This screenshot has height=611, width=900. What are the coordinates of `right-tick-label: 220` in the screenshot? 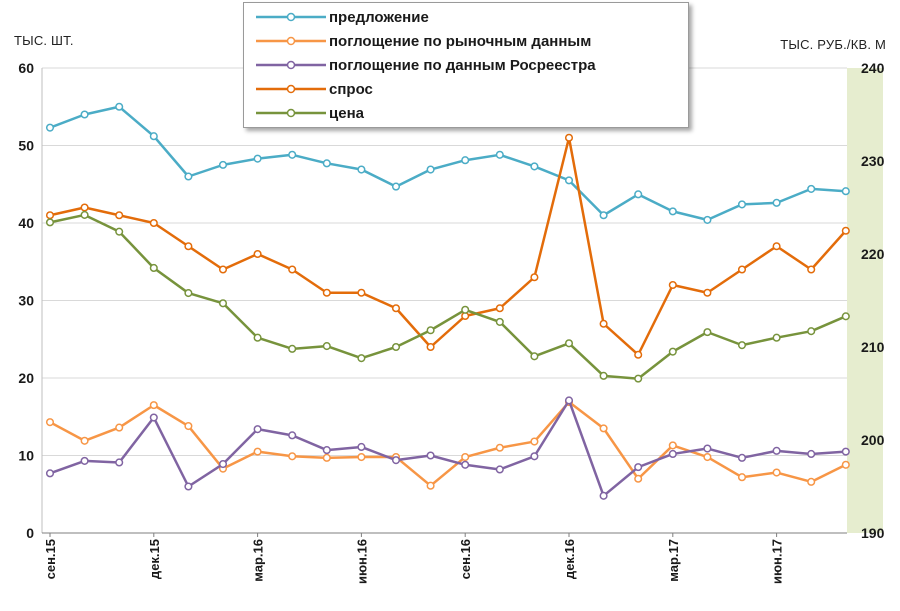 It's located at (873, 254).